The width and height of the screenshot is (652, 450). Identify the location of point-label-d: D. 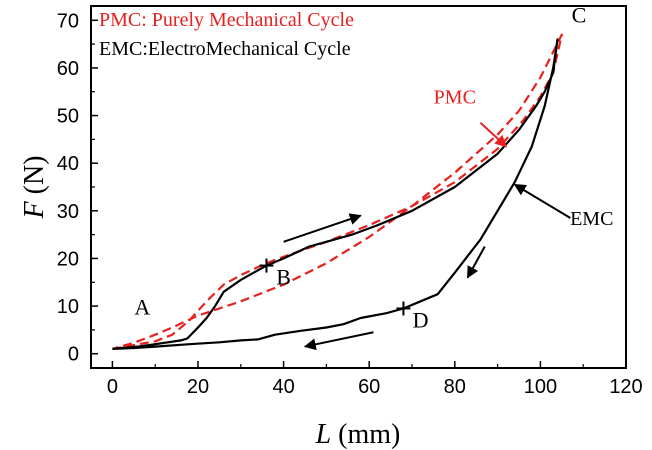
(421, 320).